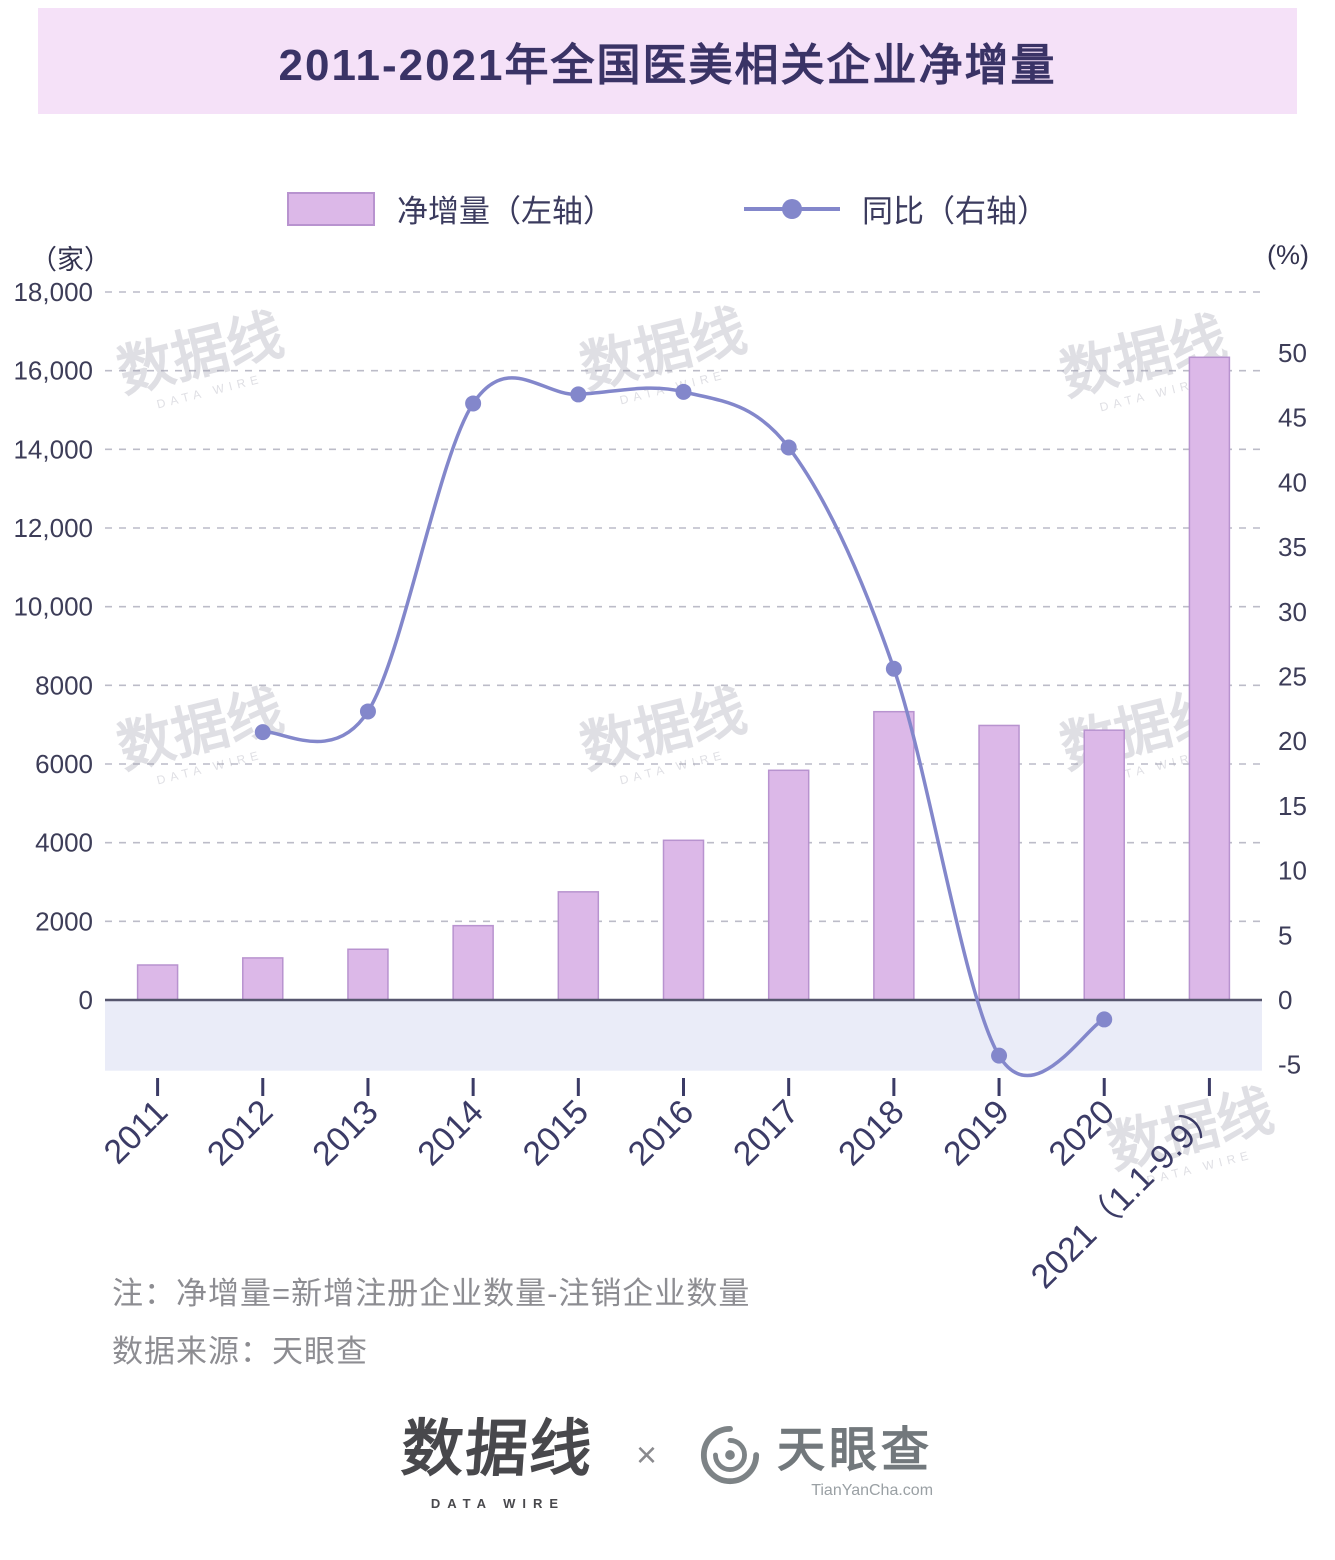 The image size is (1335, 1560). I want to click on legend-item-line: 同比（右轴）, so click(896, 208).